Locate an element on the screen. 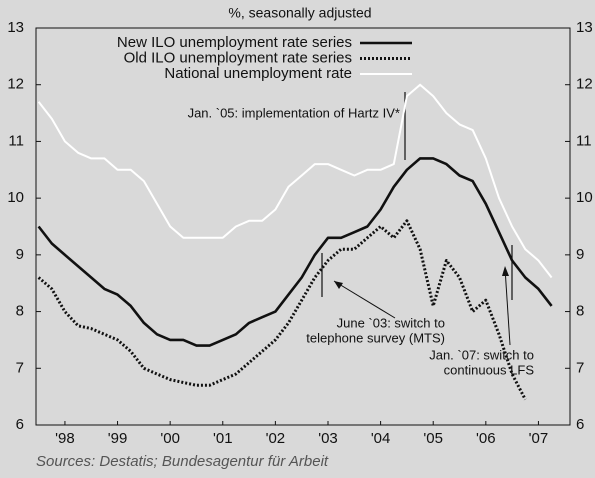 Image resolution: width=595 pixels, height=478 pixels. x-tick-label: '01 is located at coordinates (223, 438).